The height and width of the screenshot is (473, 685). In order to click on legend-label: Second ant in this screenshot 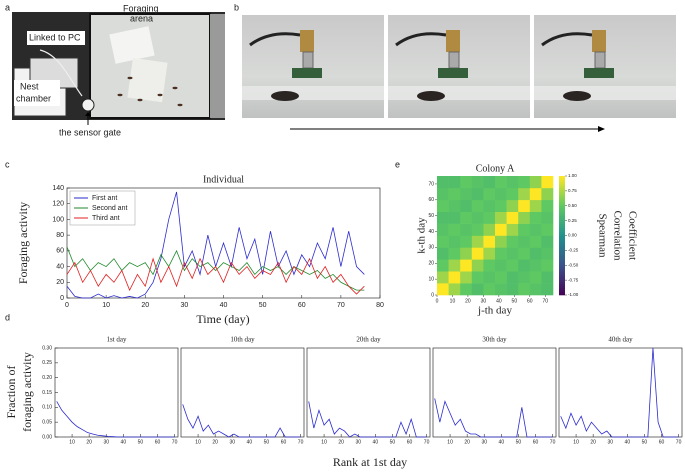, I will do `click(109, 208)`.